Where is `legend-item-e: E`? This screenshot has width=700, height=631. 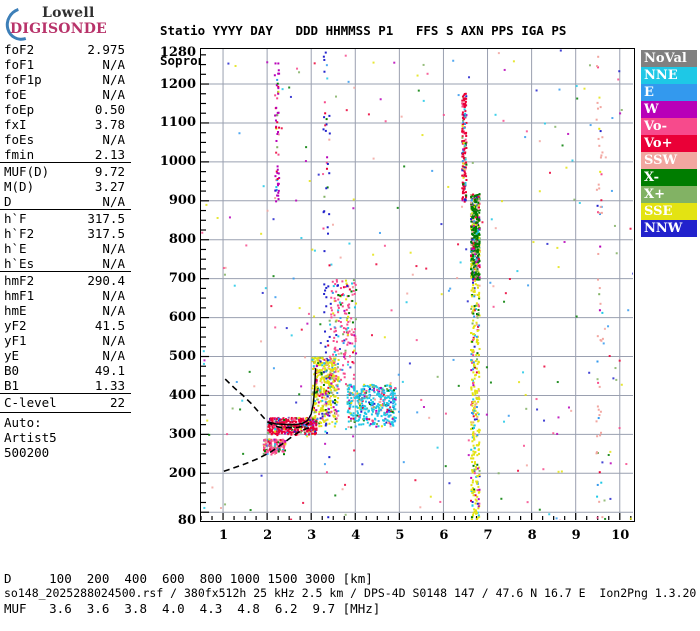
legend-item-e: E is located at coordinates (669, 92).